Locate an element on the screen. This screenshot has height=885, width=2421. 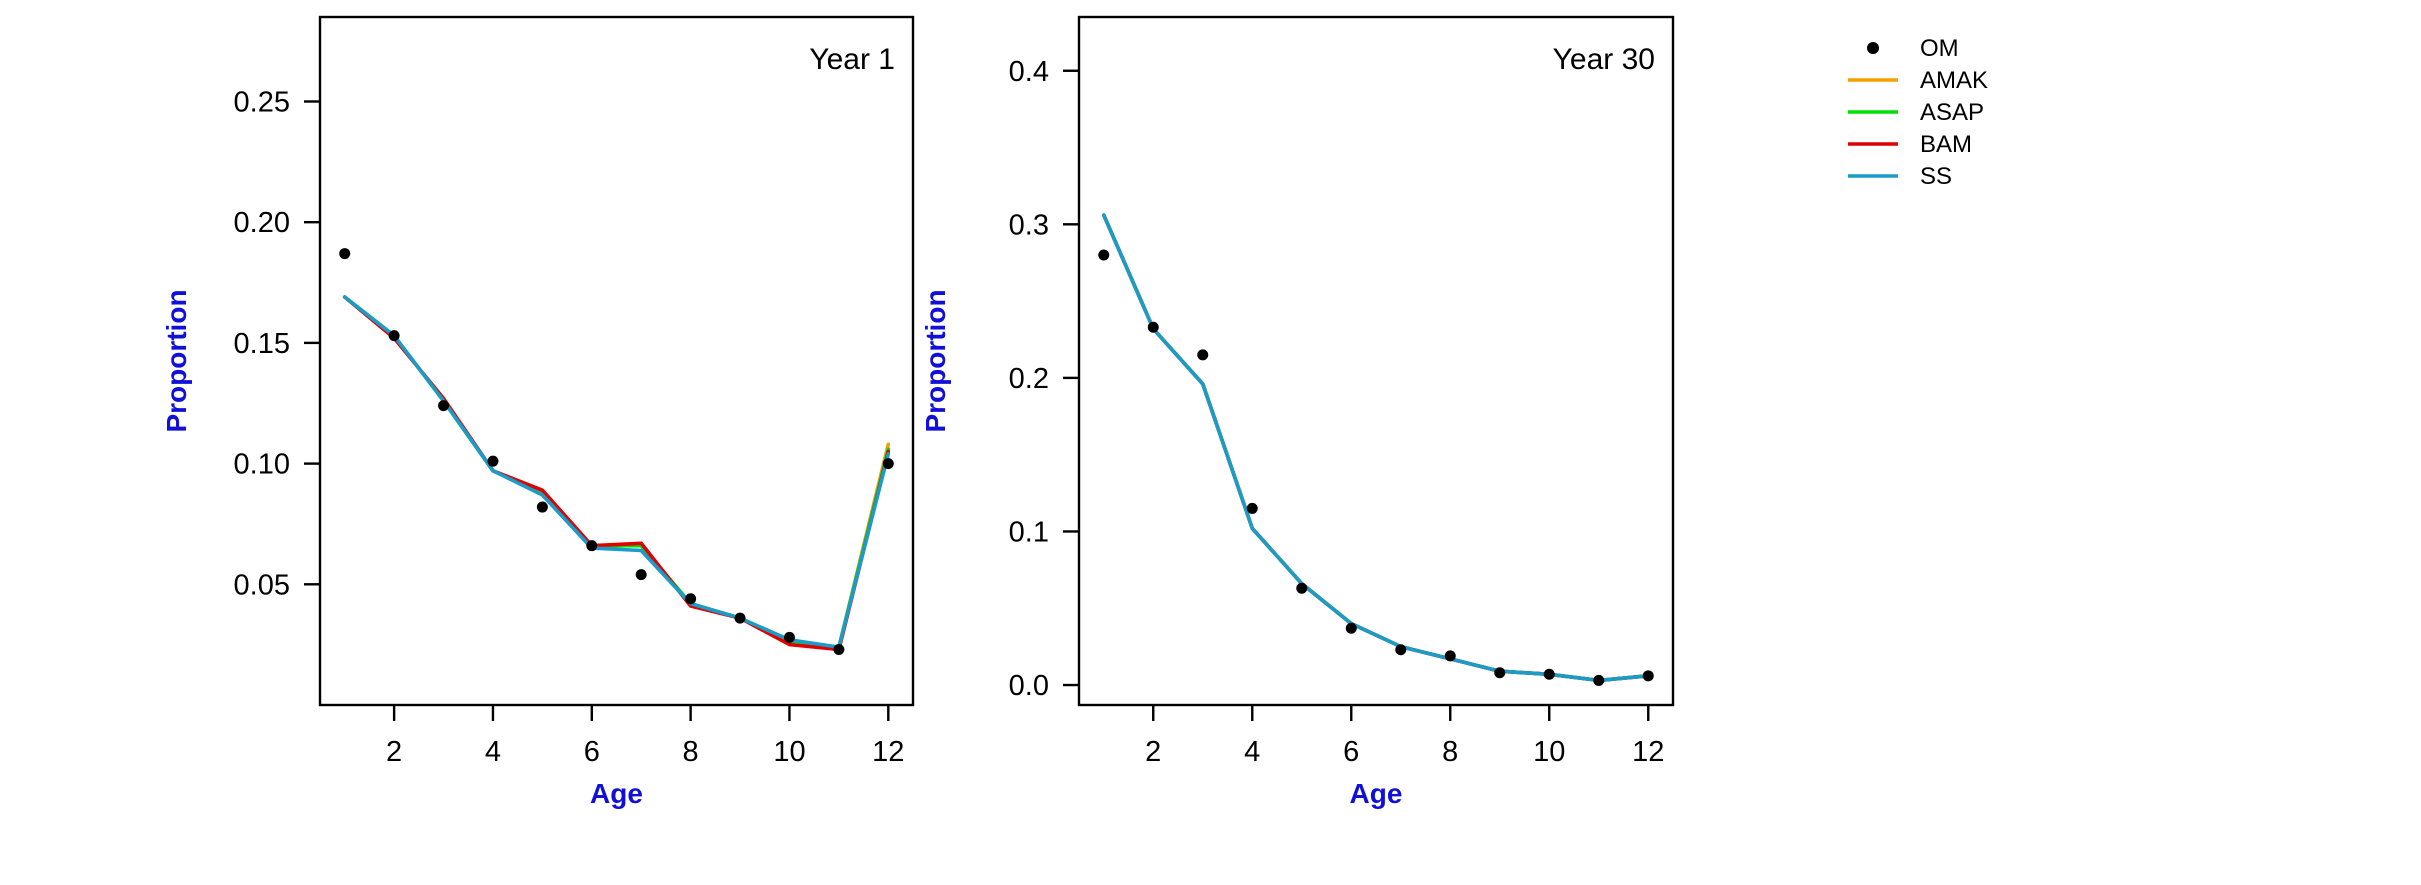
y-tick-label: 0.10 is located at coordinates (262, 465).